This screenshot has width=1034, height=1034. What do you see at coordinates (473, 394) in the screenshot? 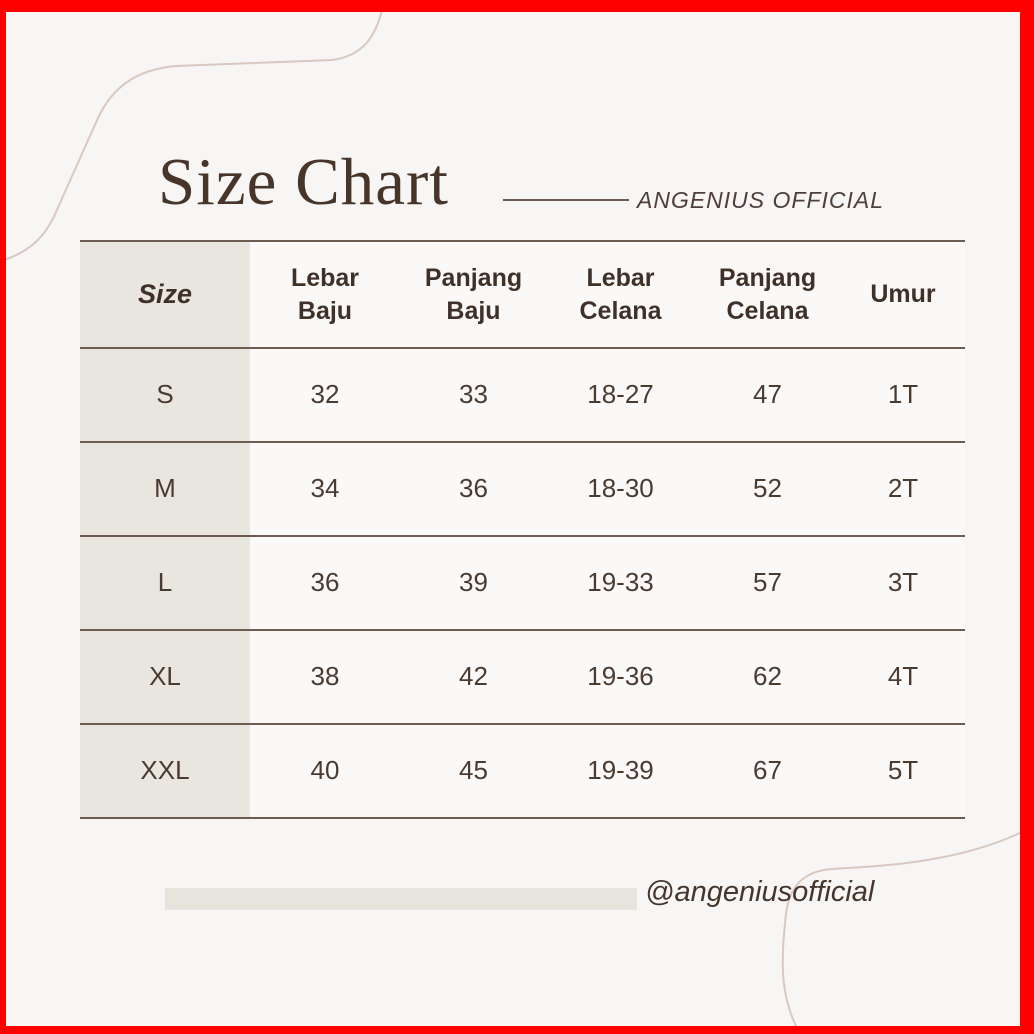
I see `value-cell: 33` at bounding box center [473, 394].